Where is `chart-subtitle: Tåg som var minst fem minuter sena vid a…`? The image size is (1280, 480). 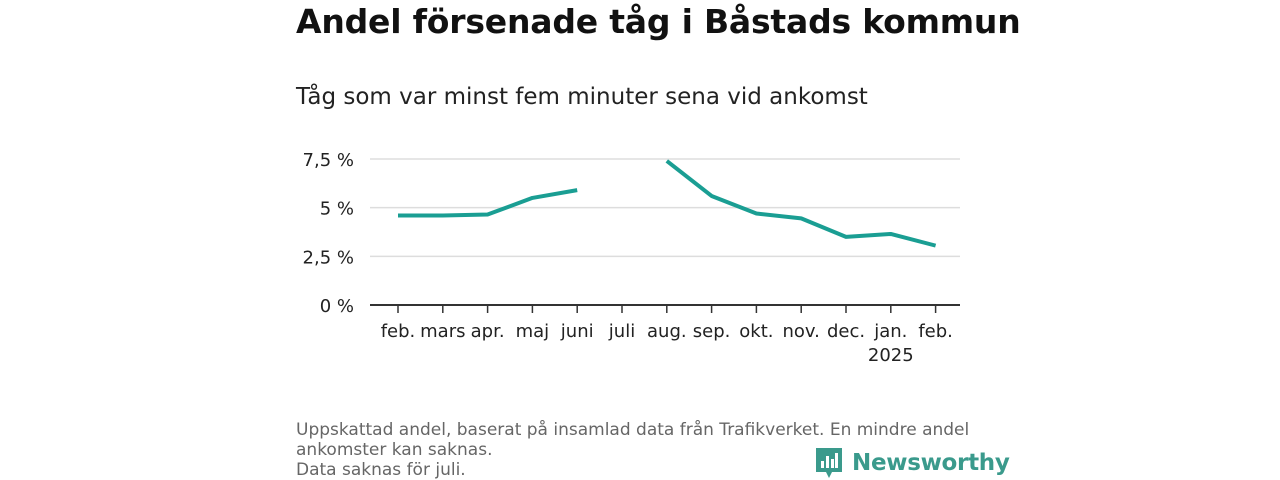 chart-subtitle: Tåg som var minst fem minuter sena vid a… is located at coordinates (582, 97).